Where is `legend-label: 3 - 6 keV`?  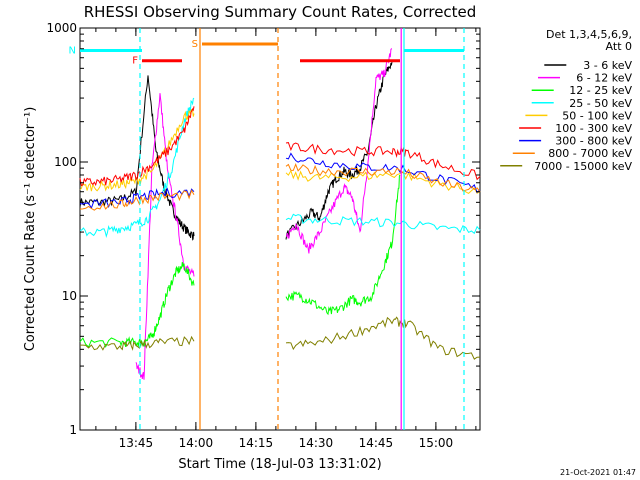 legend-label: 3 - 6 keV is located at coordinates (607, 65).